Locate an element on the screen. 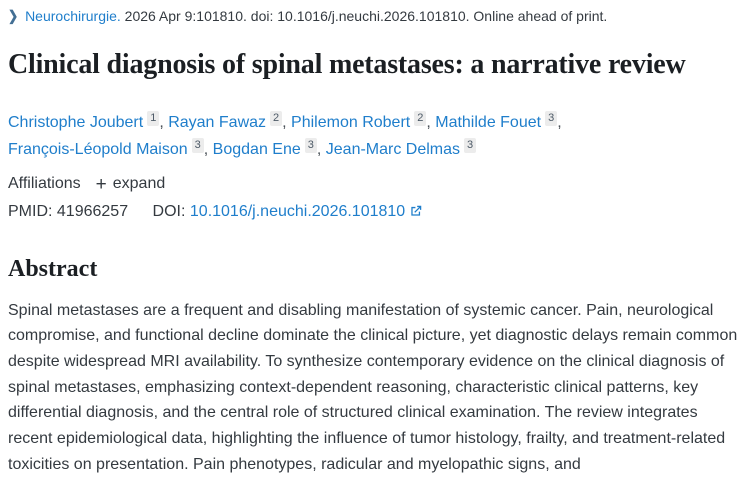 This screenshot has width=750, height=500. author-affiliation-superscript: 1 is located at coordinates (153, 118).